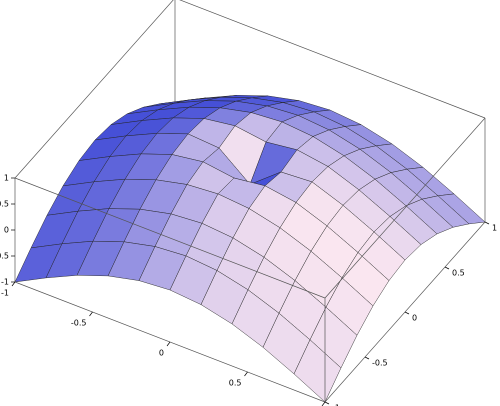  Describe the element at coordinates (4, 204) in the screenshot. I see `z-tick-label: 0.5` at that location.